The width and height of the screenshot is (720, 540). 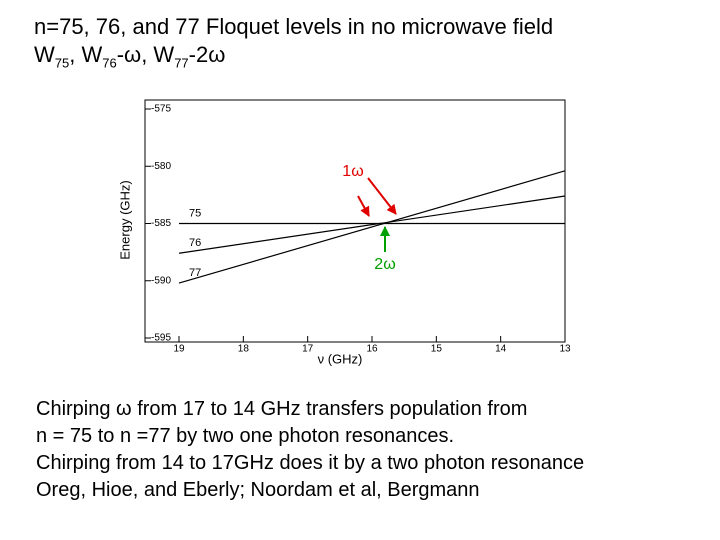 What do you see at coordinates (109, 63) in the screenshot?
I see `subscript: 76` at bounding box center [109, 63].